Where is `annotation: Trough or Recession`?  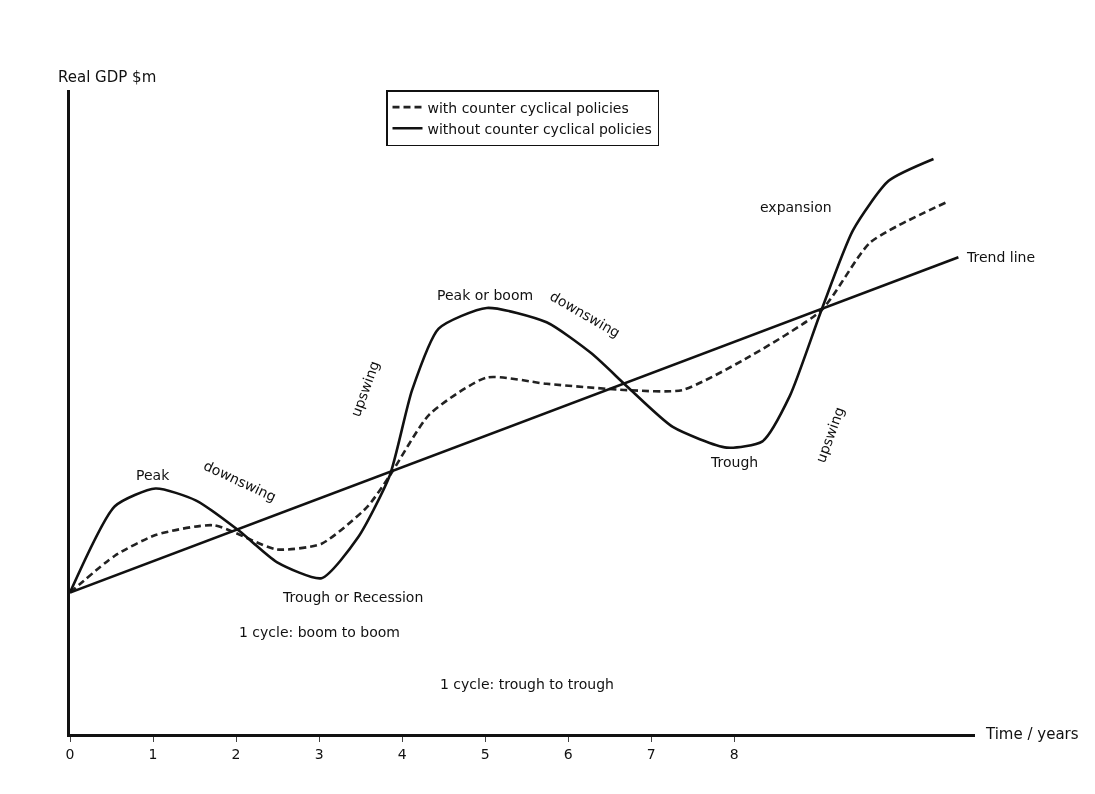 annotation: Trough or Recession is located at coordinates (353, 597).